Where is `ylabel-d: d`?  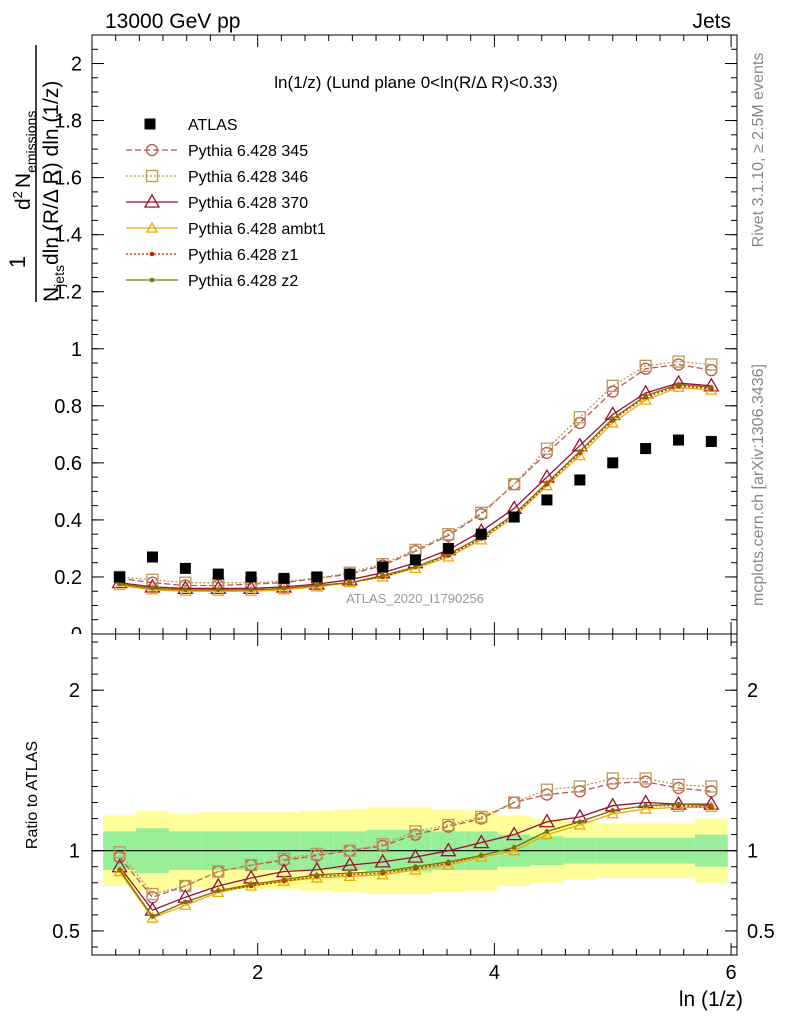 ylabel-d: d is located at coordinates (23, 204).